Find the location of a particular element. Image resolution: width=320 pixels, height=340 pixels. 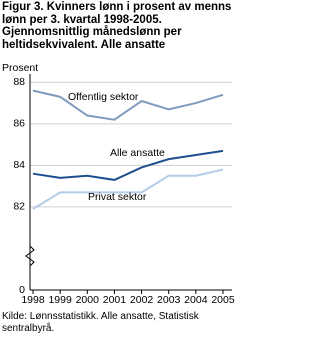

x-tick-label: 2004 is located at coordinates (196, 300).